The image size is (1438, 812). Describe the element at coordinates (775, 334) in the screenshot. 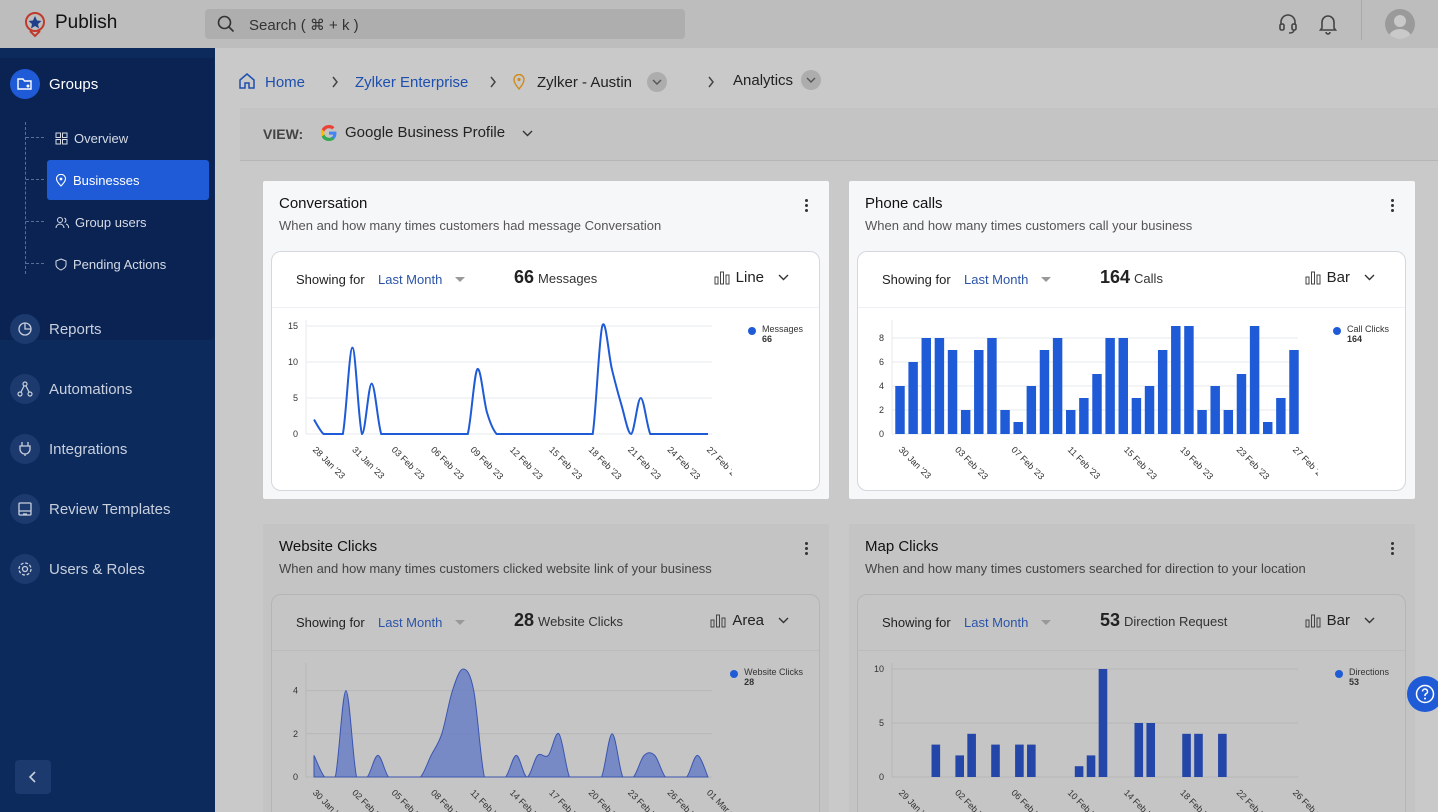

I see `chart-legend: Messages 66` at that location.